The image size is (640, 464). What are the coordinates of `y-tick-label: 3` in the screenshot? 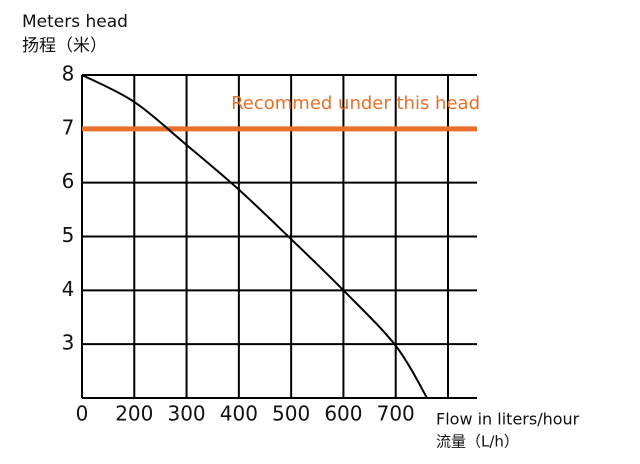 It's located at (68, 343).